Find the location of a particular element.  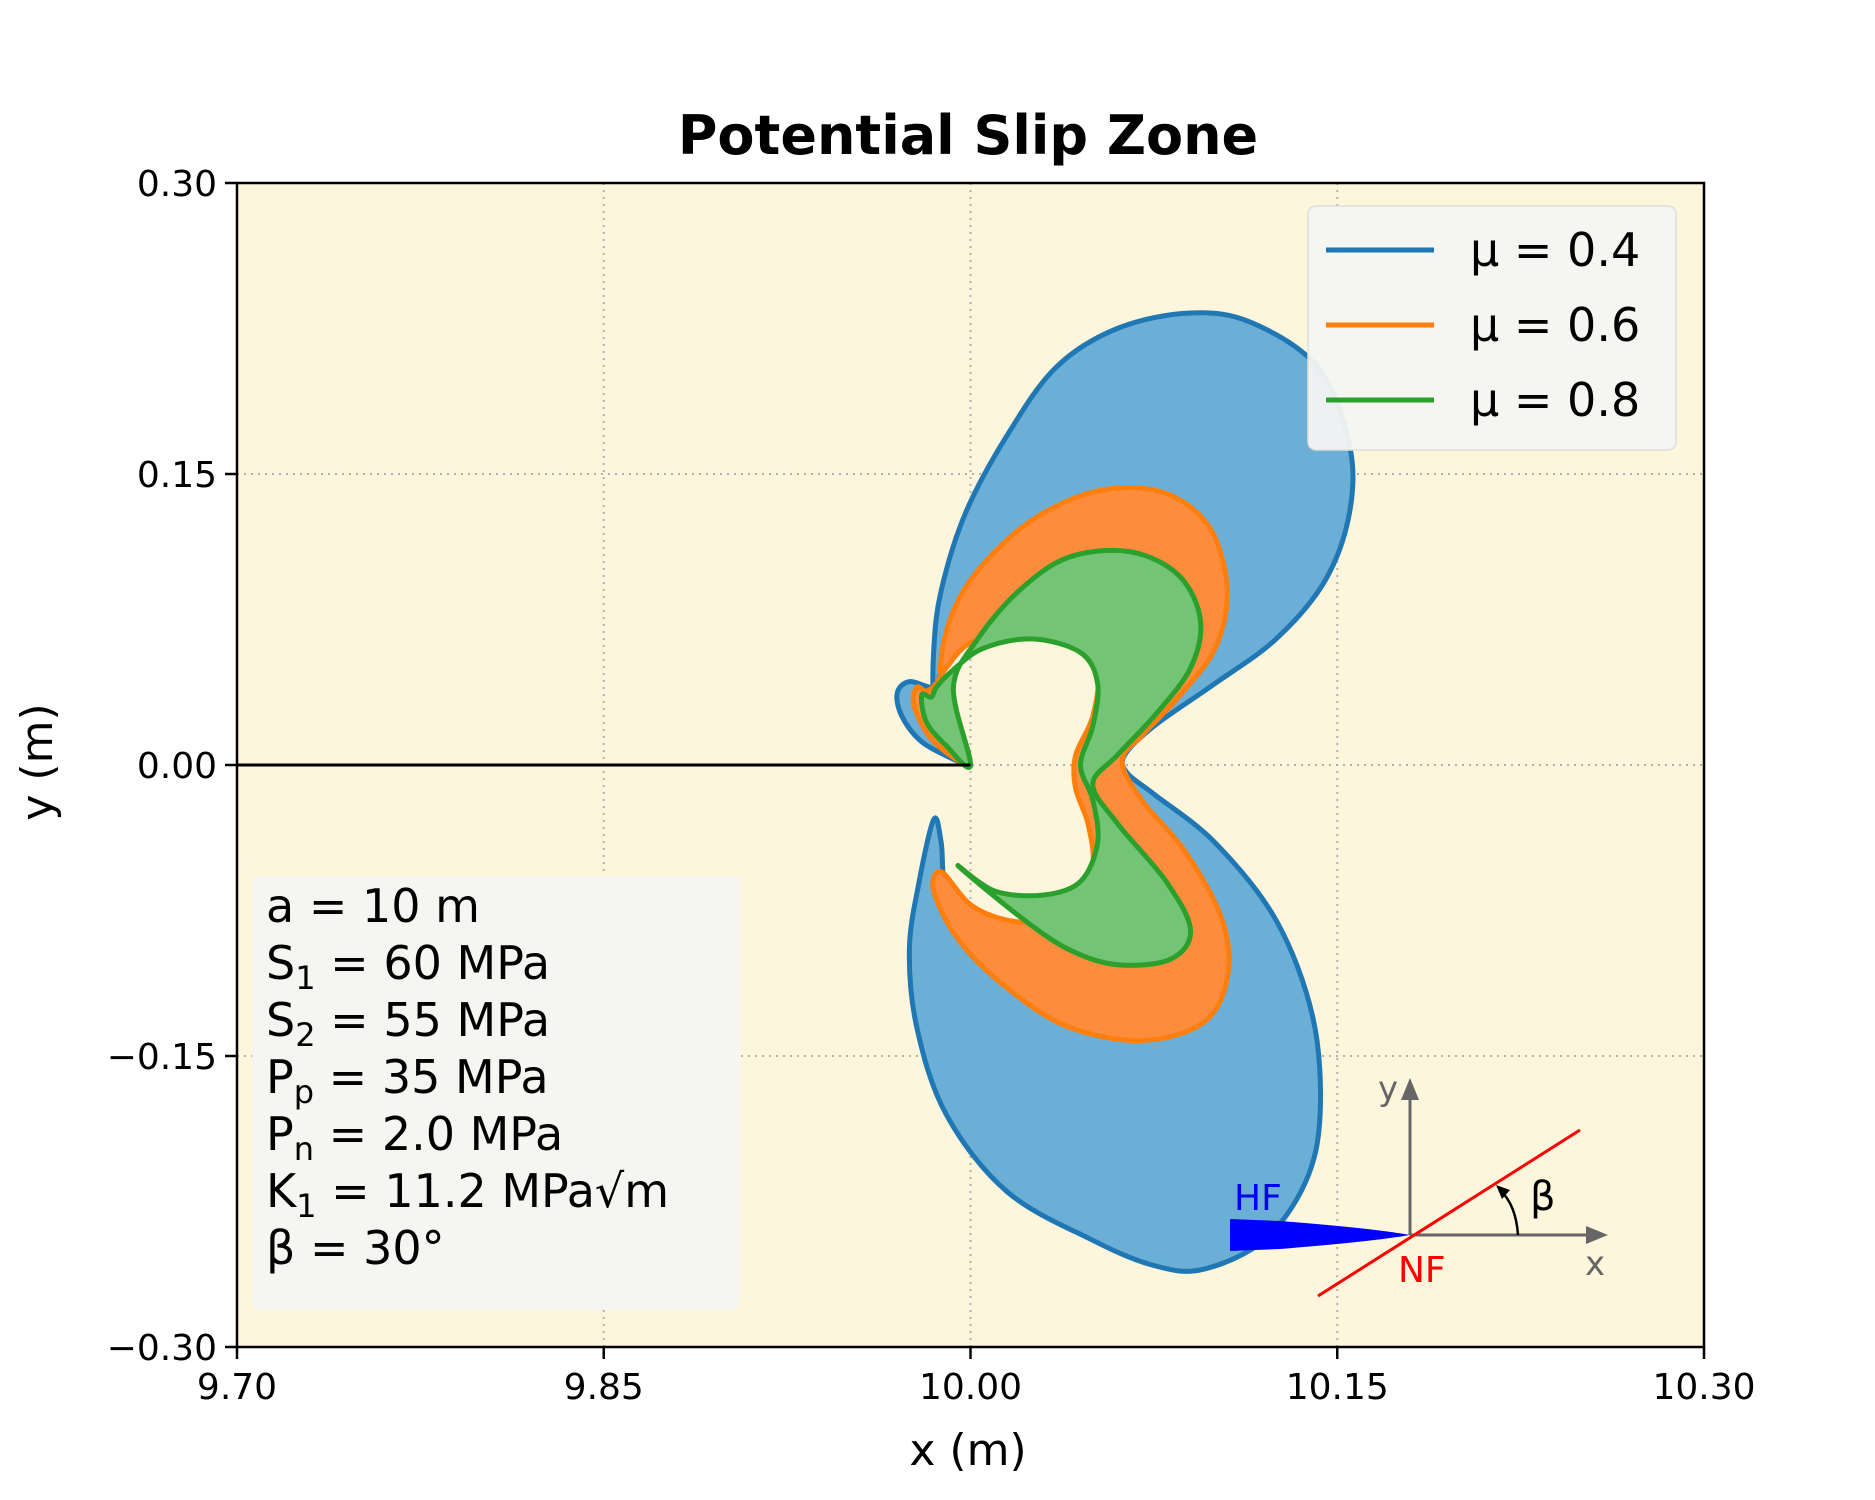

inset-x-label: x is located at coordinates (1595, 1264).